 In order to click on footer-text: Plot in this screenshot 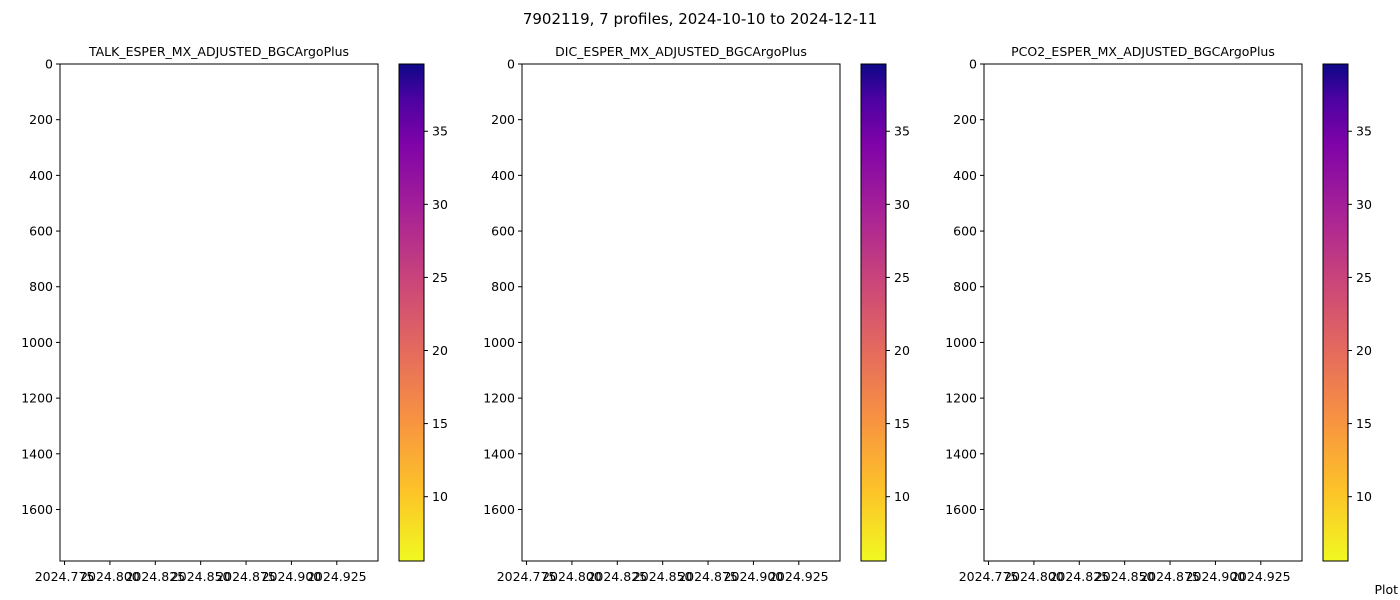, I will do `click(1386, 589)`.